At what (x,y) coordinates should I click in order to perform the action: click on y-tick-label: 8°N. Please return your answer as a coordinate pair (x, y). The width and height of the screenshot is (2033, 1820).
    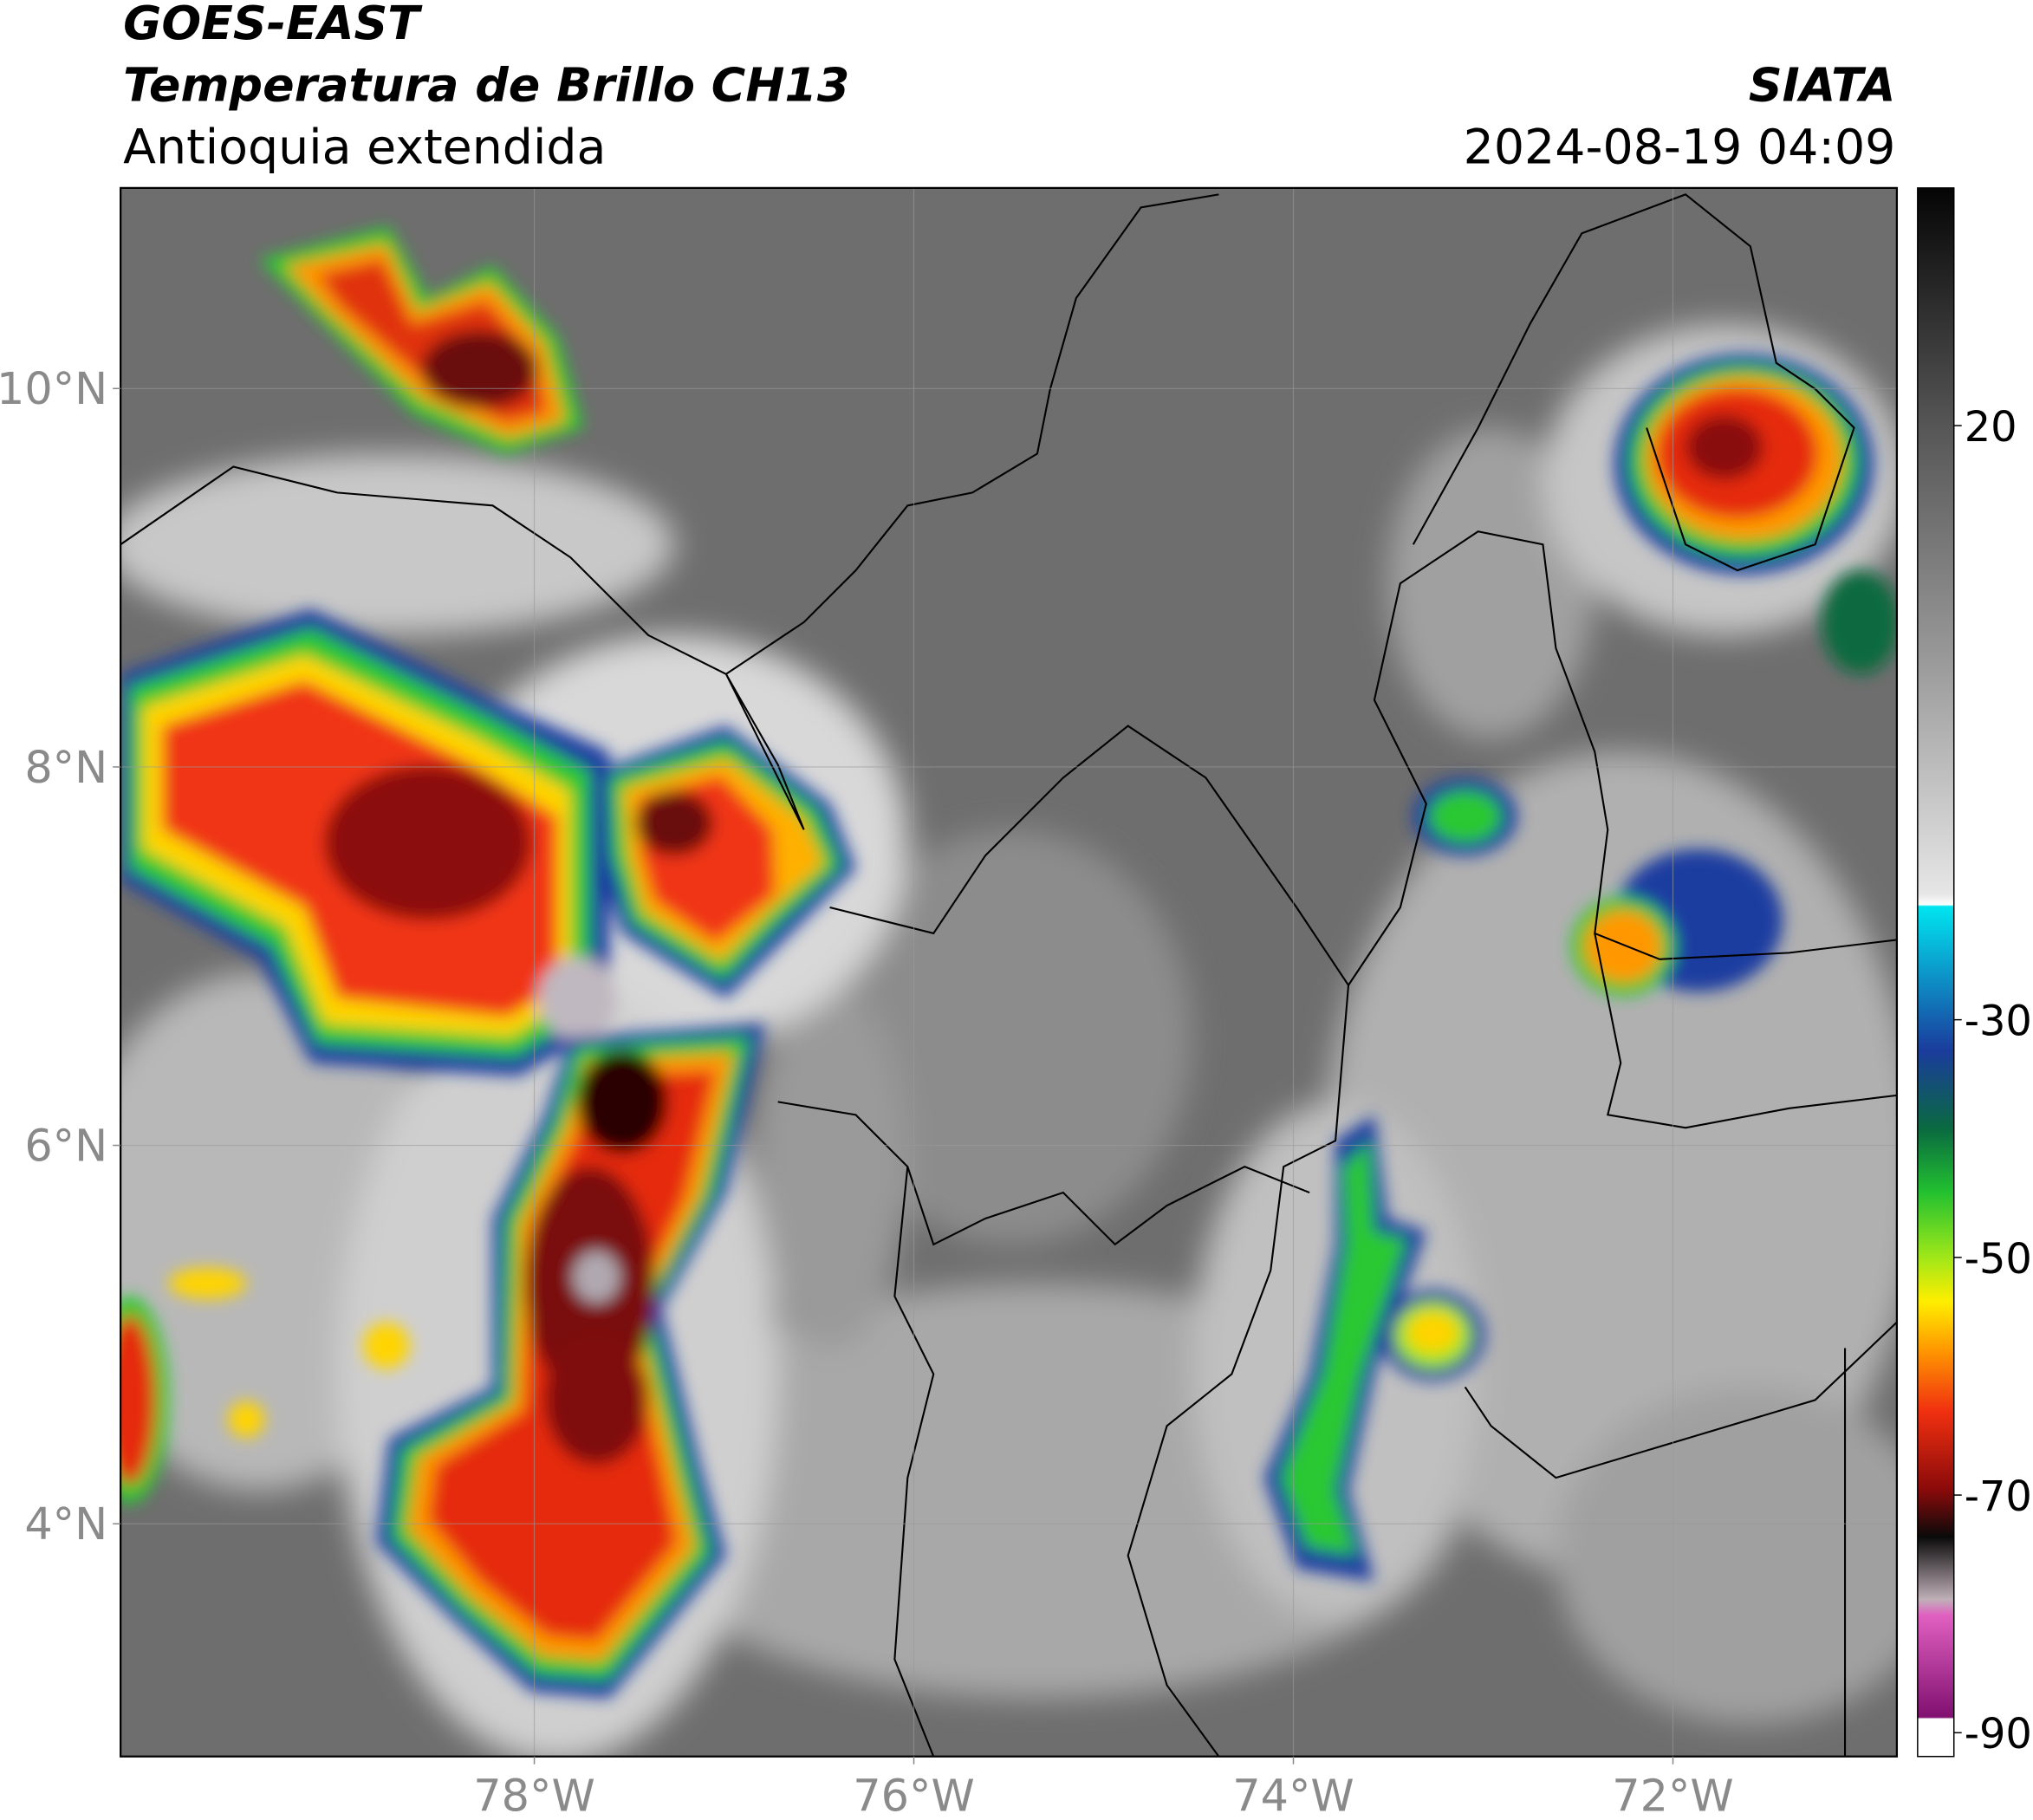
    Looking at the image, I should click on (65, 767).